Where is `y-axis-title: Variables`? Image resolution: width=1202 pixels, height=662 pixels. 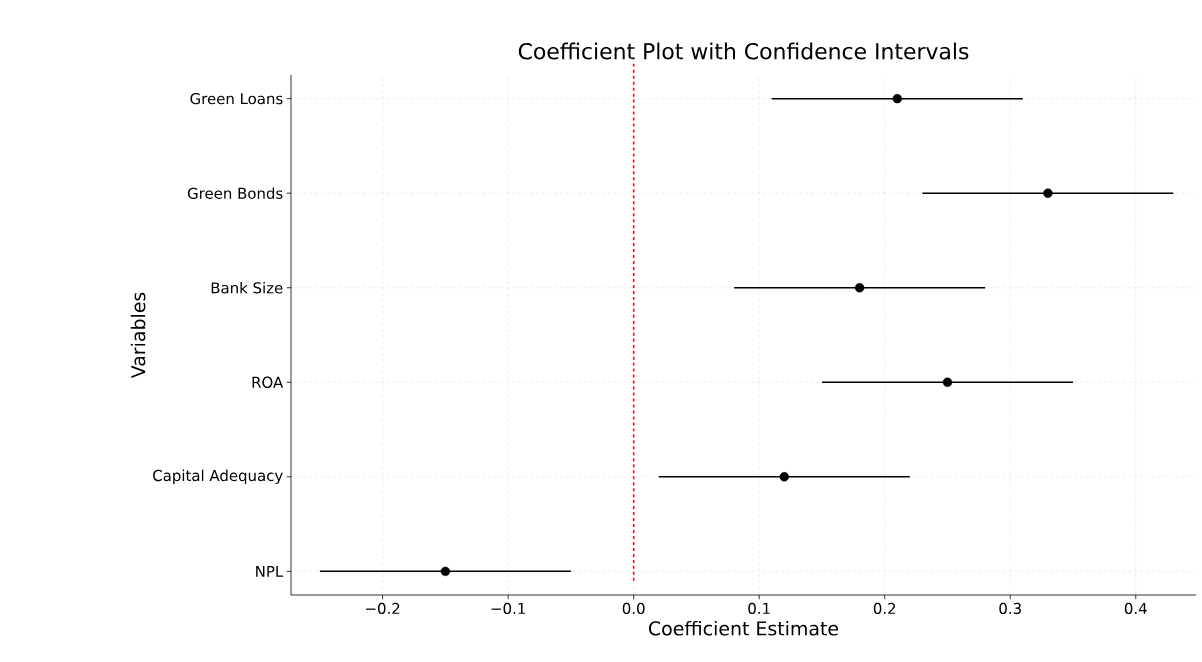 y-axis-title: Variables is located at coordinates (138, 335).